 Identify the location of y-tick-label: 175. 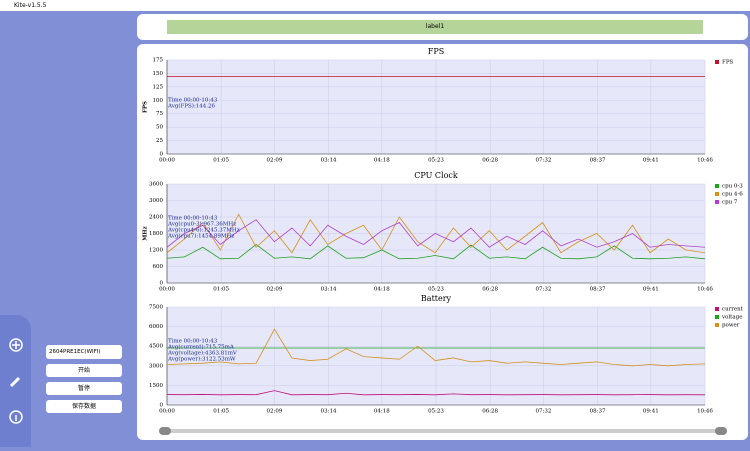
(158, 61).